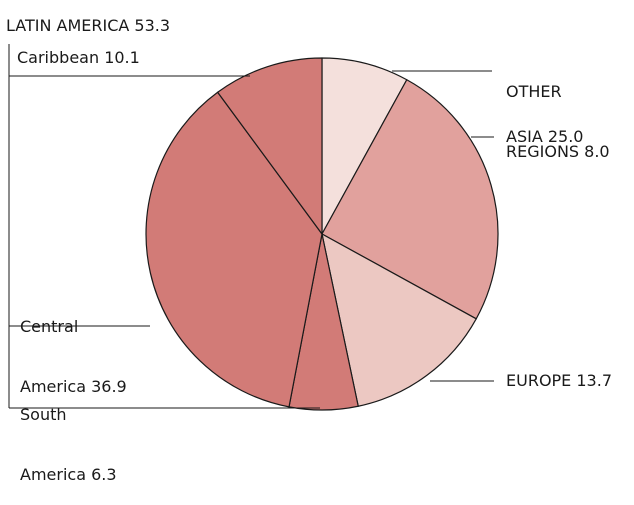 Image resolution: width=634 pixels, height=505 pixels. What do you see at coordinates (43, 414) in the screenshot?
I see `label-south-america-line1: South` at bounding box center [43, 414].